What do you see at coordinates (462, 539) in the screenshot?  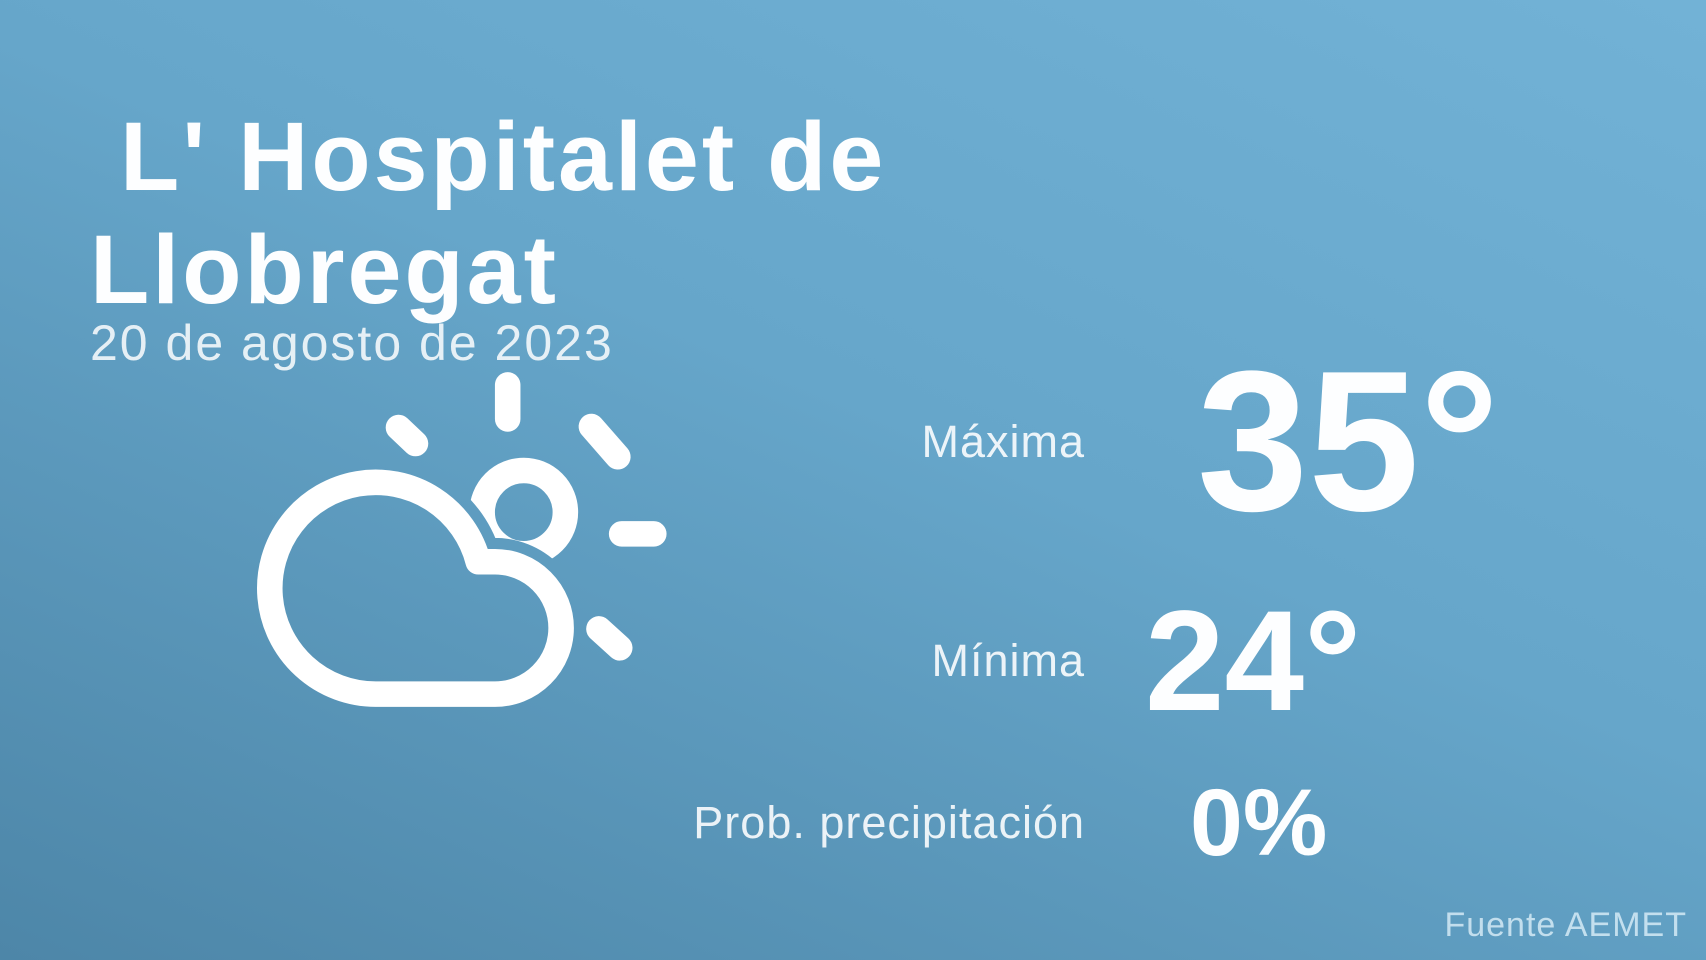 I see `sun-behind-cloud-icon` at bounding box center [462, 539].